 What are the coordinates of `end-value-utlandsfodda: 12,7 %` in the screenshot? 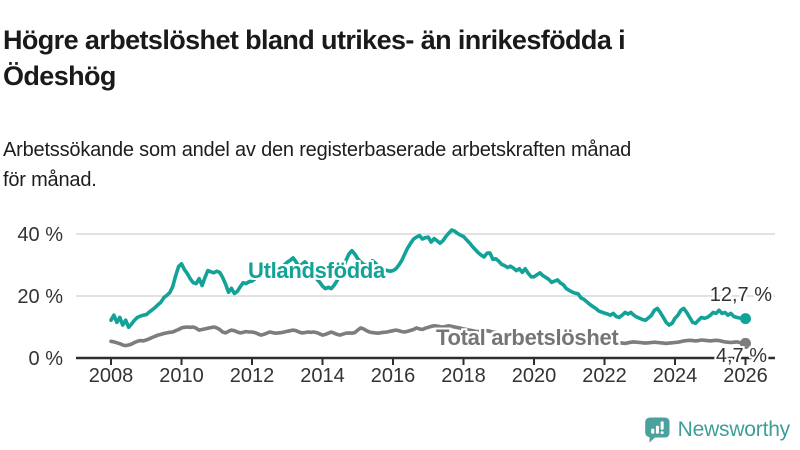 It's located at (740, 295).